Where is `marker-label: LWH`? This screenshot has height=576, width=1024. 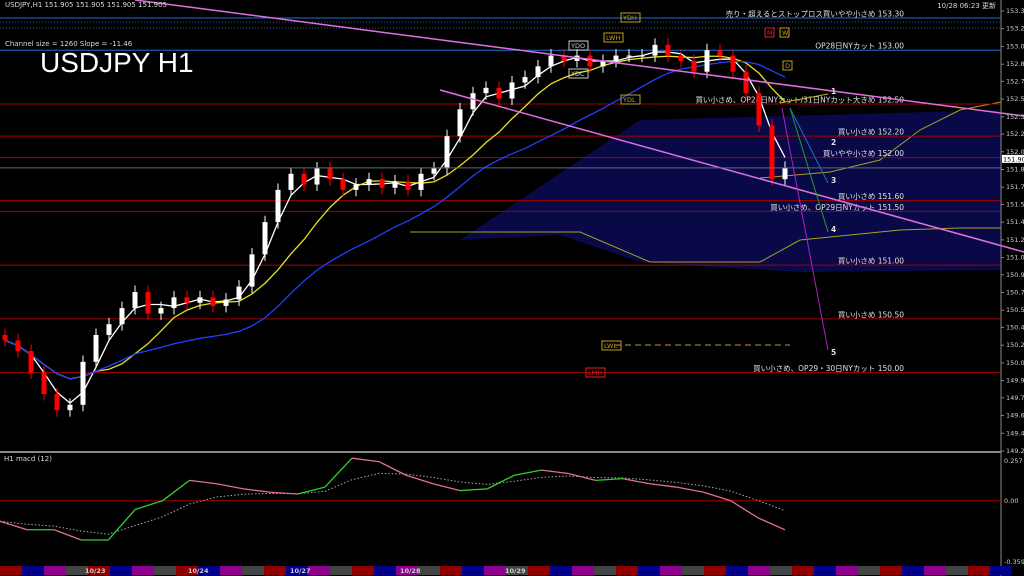 marker-label: LWH is located at coordinates (613, 38).